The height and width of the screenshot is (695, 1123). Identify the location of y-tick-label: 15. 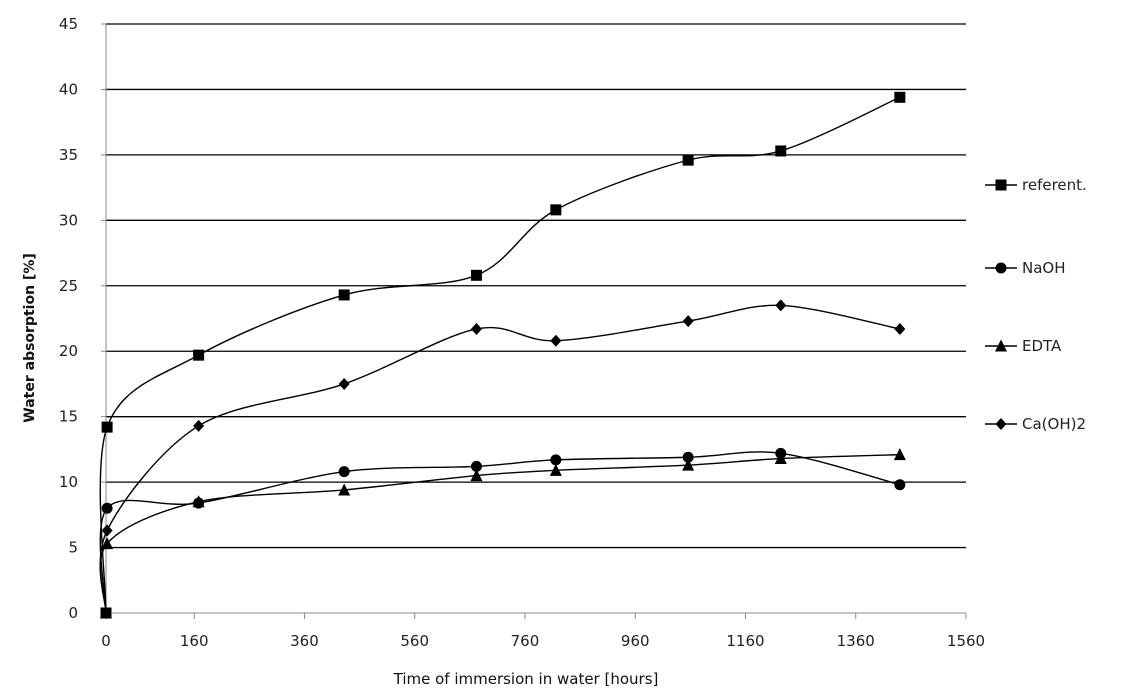
(68, 417).